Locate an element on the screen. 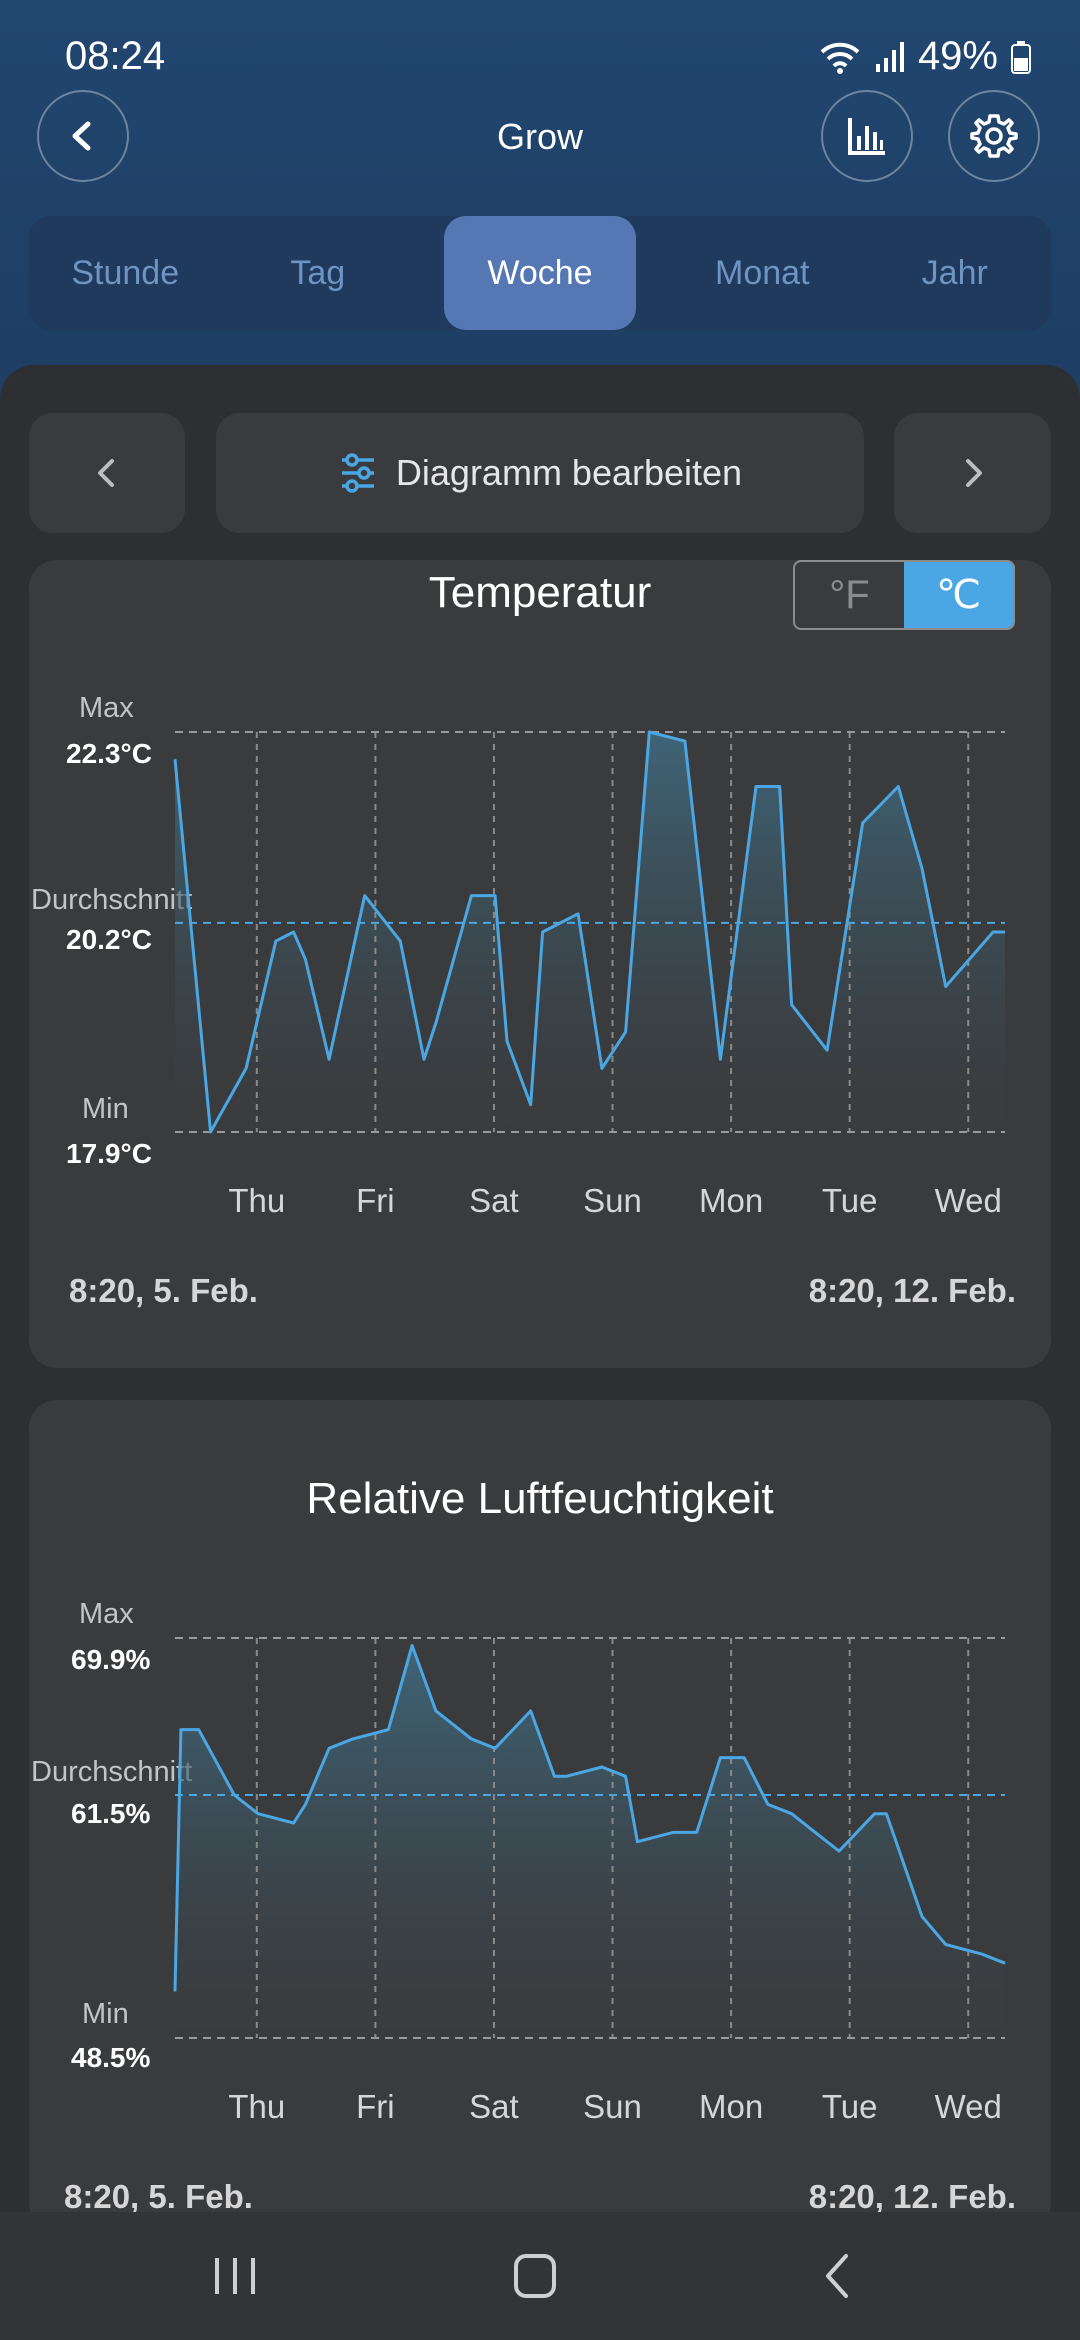 This screenshot has height=2340, width=1080. previous-period-button is located at coordinates (107, 473).